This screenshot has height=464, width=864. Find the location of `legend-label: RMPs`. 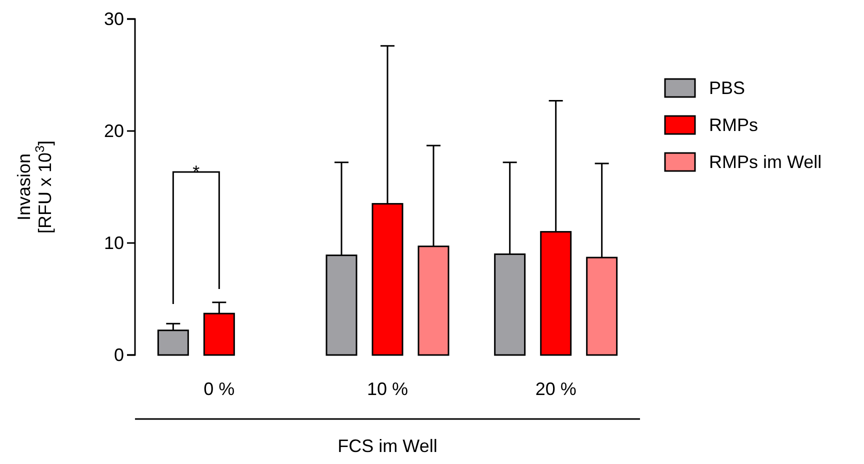

legend-label: RMPs is located at coordinates (733, 125).